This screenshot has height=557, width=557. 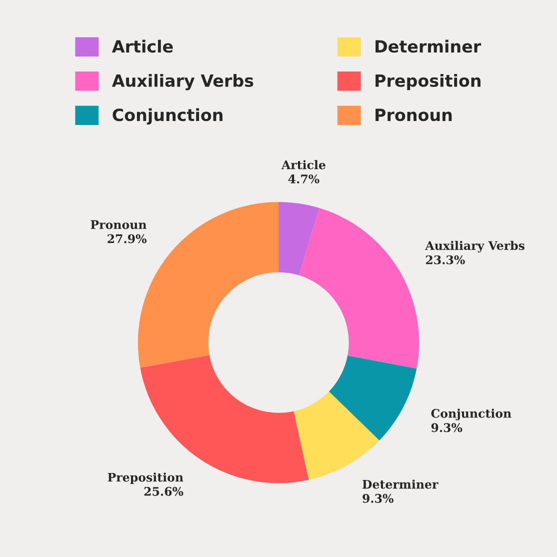 What do you see at coordinates (142, 46) in the screenshot?
I see `legend-label: Article` at bounding box center [142, 46].